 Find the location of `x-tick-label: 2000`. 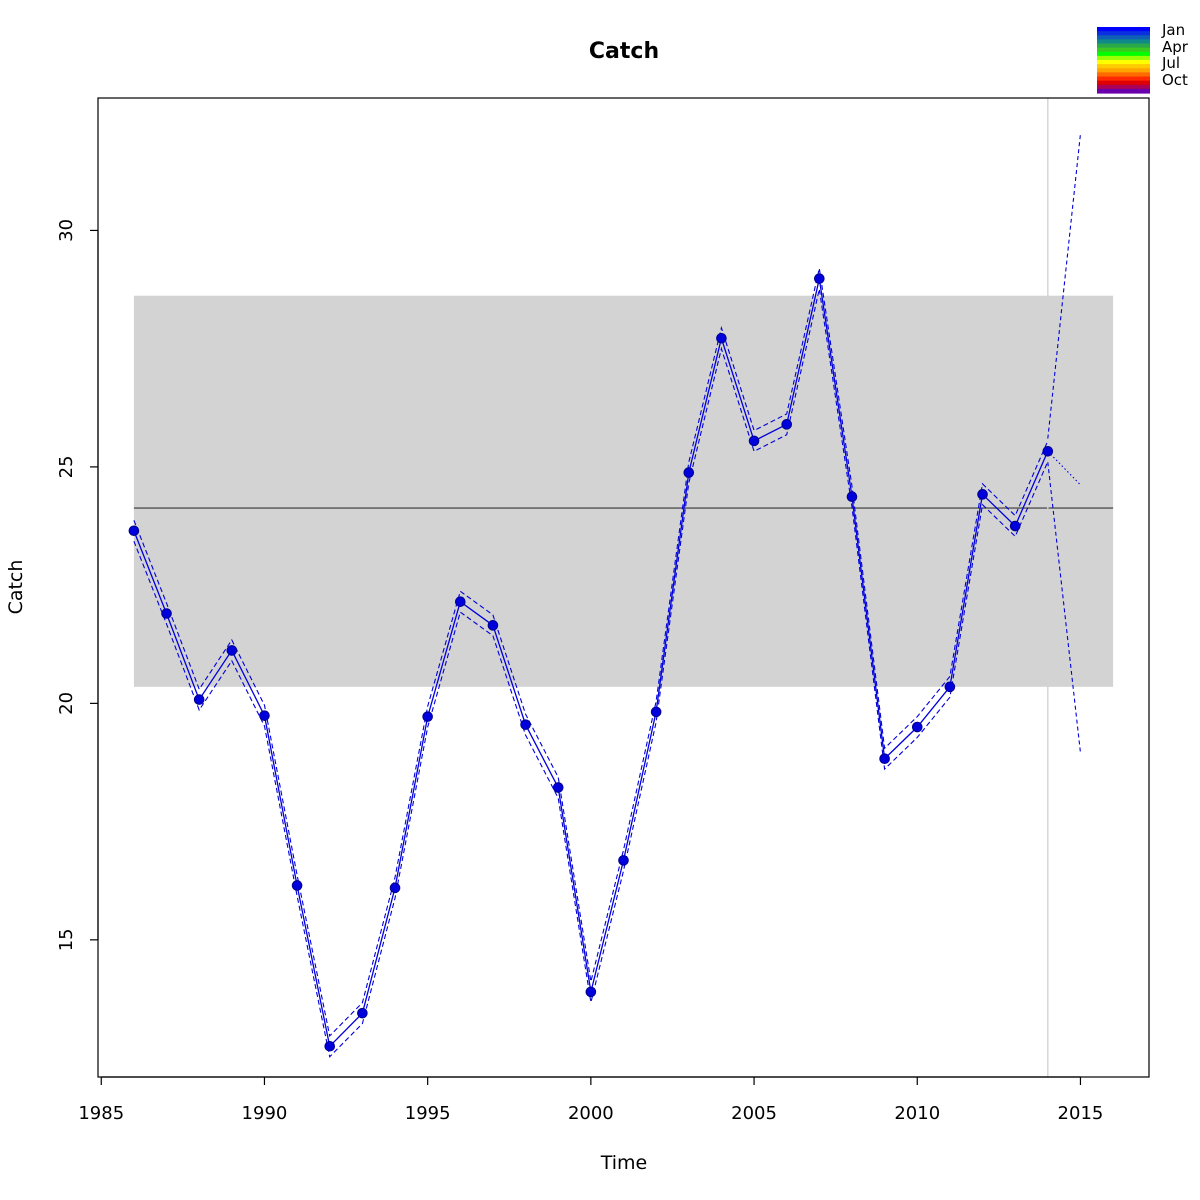

x-tick-label: 2000 is located at coordinates (591, 1113).